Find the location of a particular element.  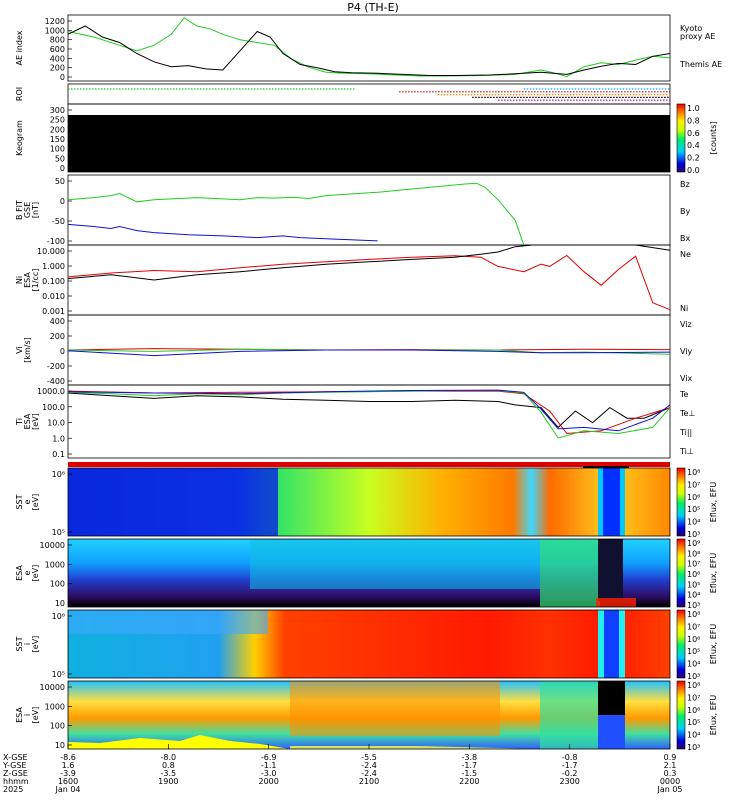

esa_e-ylabel: e is located at coordinates (27, 572).